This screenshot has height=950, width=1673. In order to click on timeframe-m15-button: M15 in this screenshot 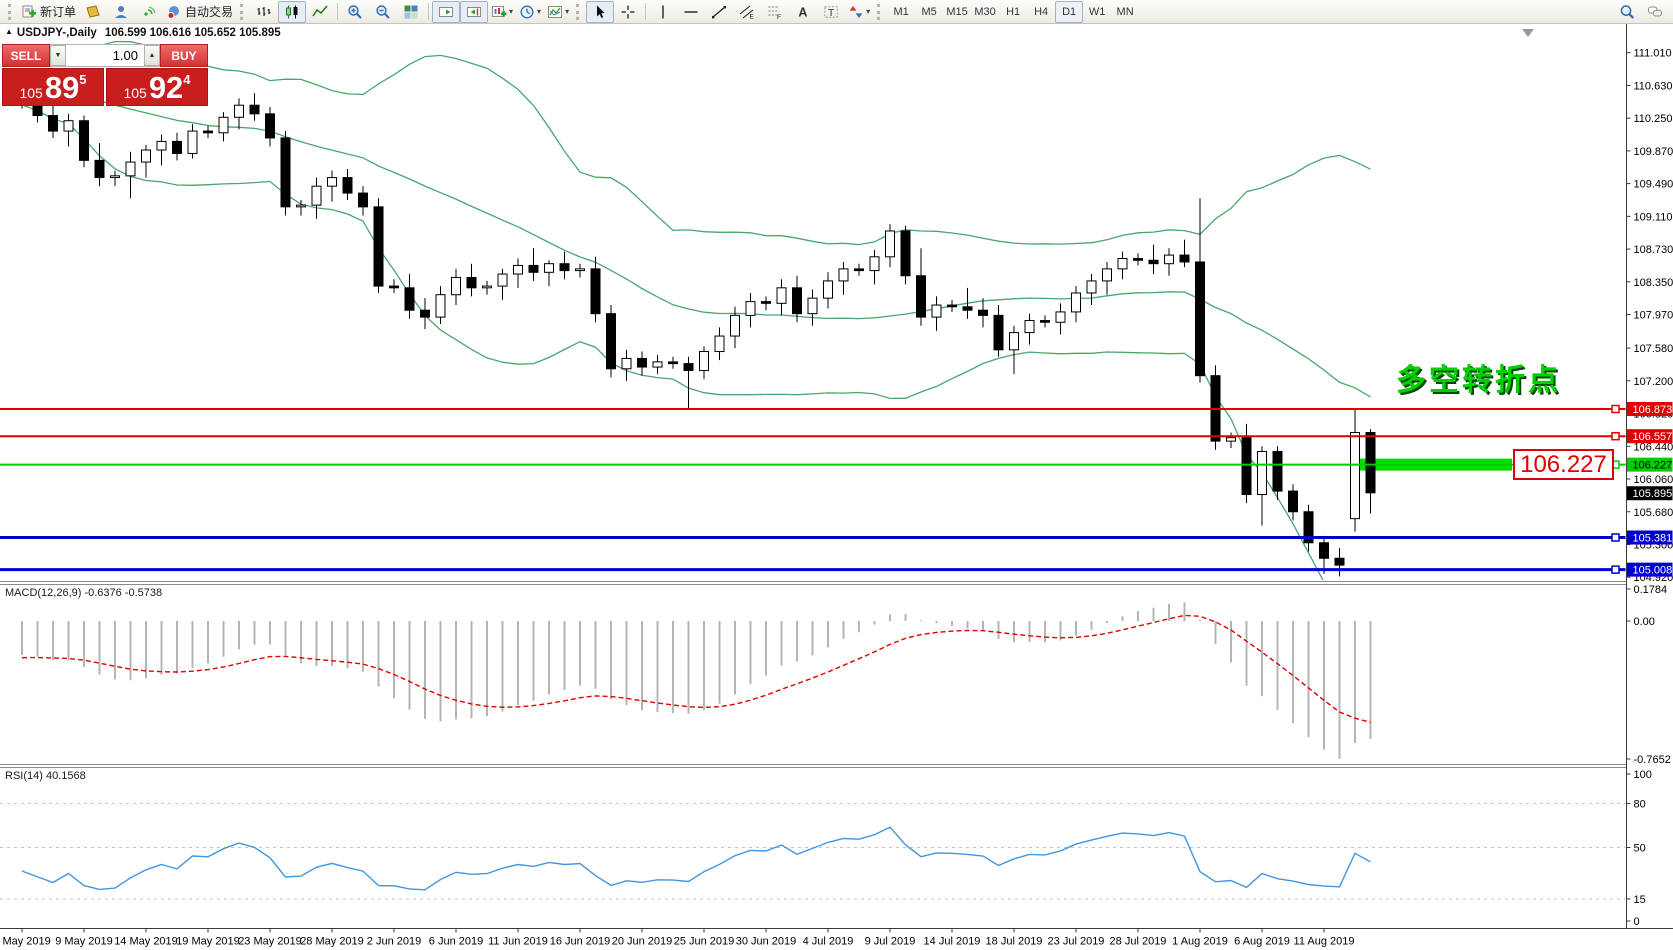, I will do `click(957, 11)`.